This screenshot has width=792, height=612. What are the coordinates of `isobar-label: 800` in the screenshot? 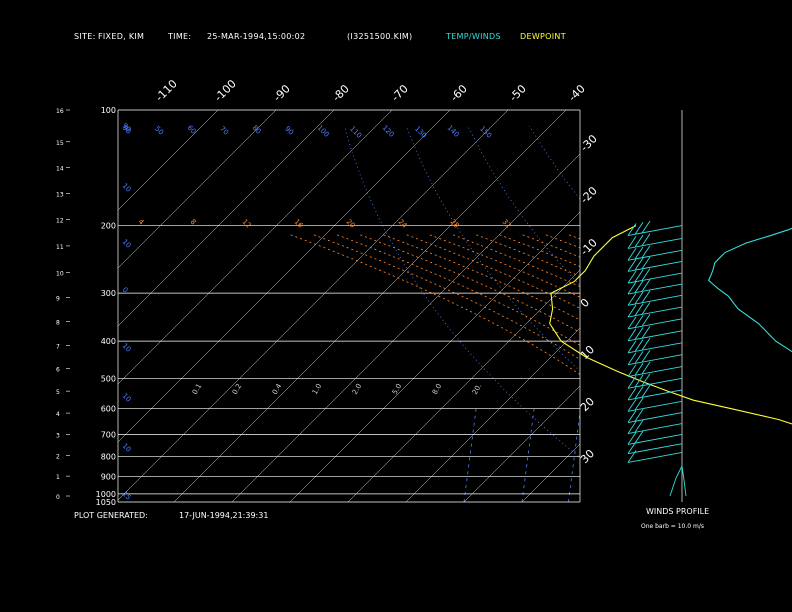 It's located at (108, 457).